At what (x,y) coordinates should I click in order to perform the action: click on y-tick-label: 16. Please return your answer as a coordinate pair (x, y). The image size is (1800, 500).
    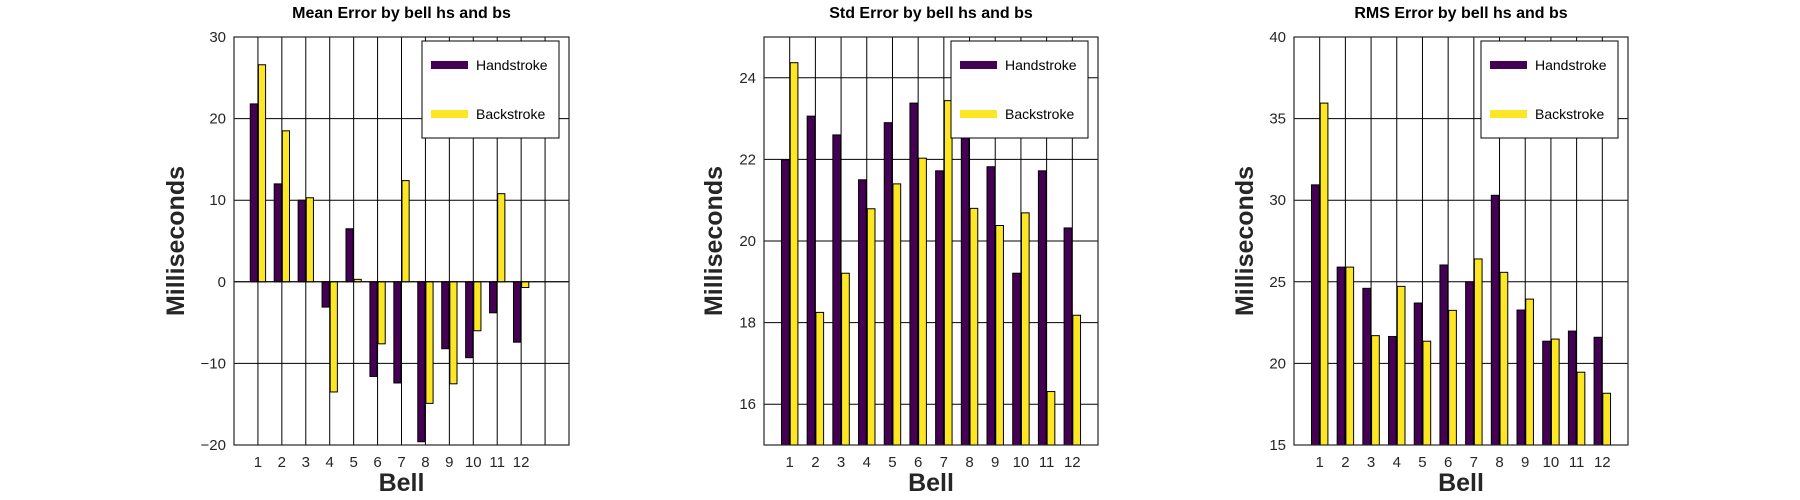
    Looking at the image, I should click on (747, 404).